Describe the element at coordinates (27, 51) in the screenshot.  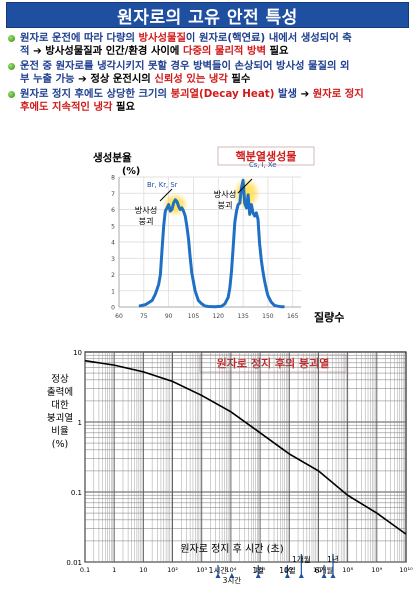
I see `bullet-text: 적` at that location.